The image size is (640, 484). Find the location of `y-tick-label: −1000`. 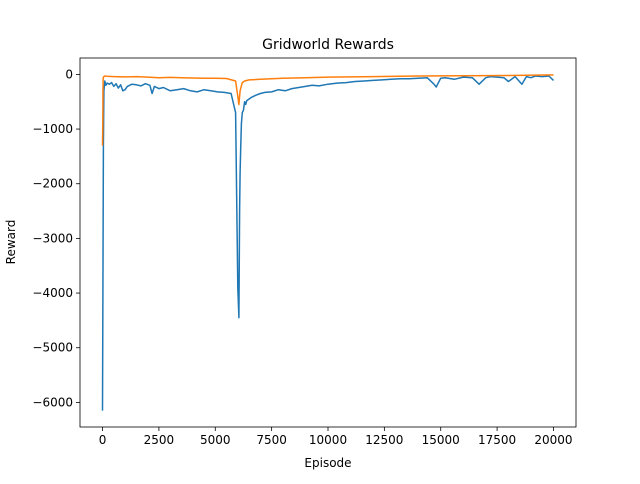

y-tick-label: −1000 is located at coordinates (52, 129).